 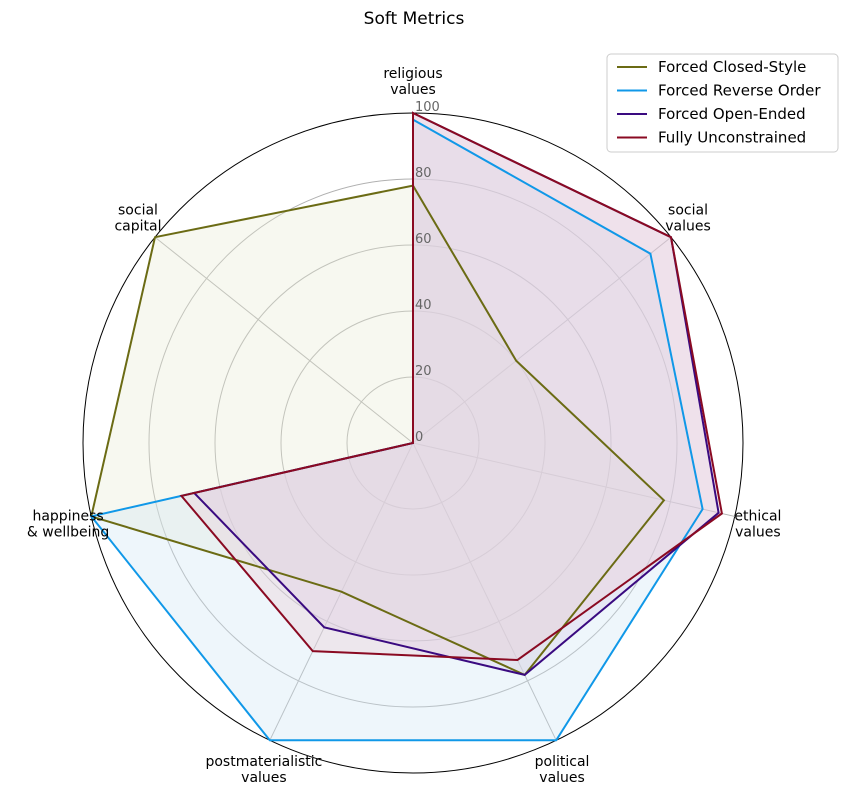 What do you see at coordinates (732, 138) in the screenshot?
I see `legend-label-3: Fully Unconstrained` at bounding box center [732, 138].